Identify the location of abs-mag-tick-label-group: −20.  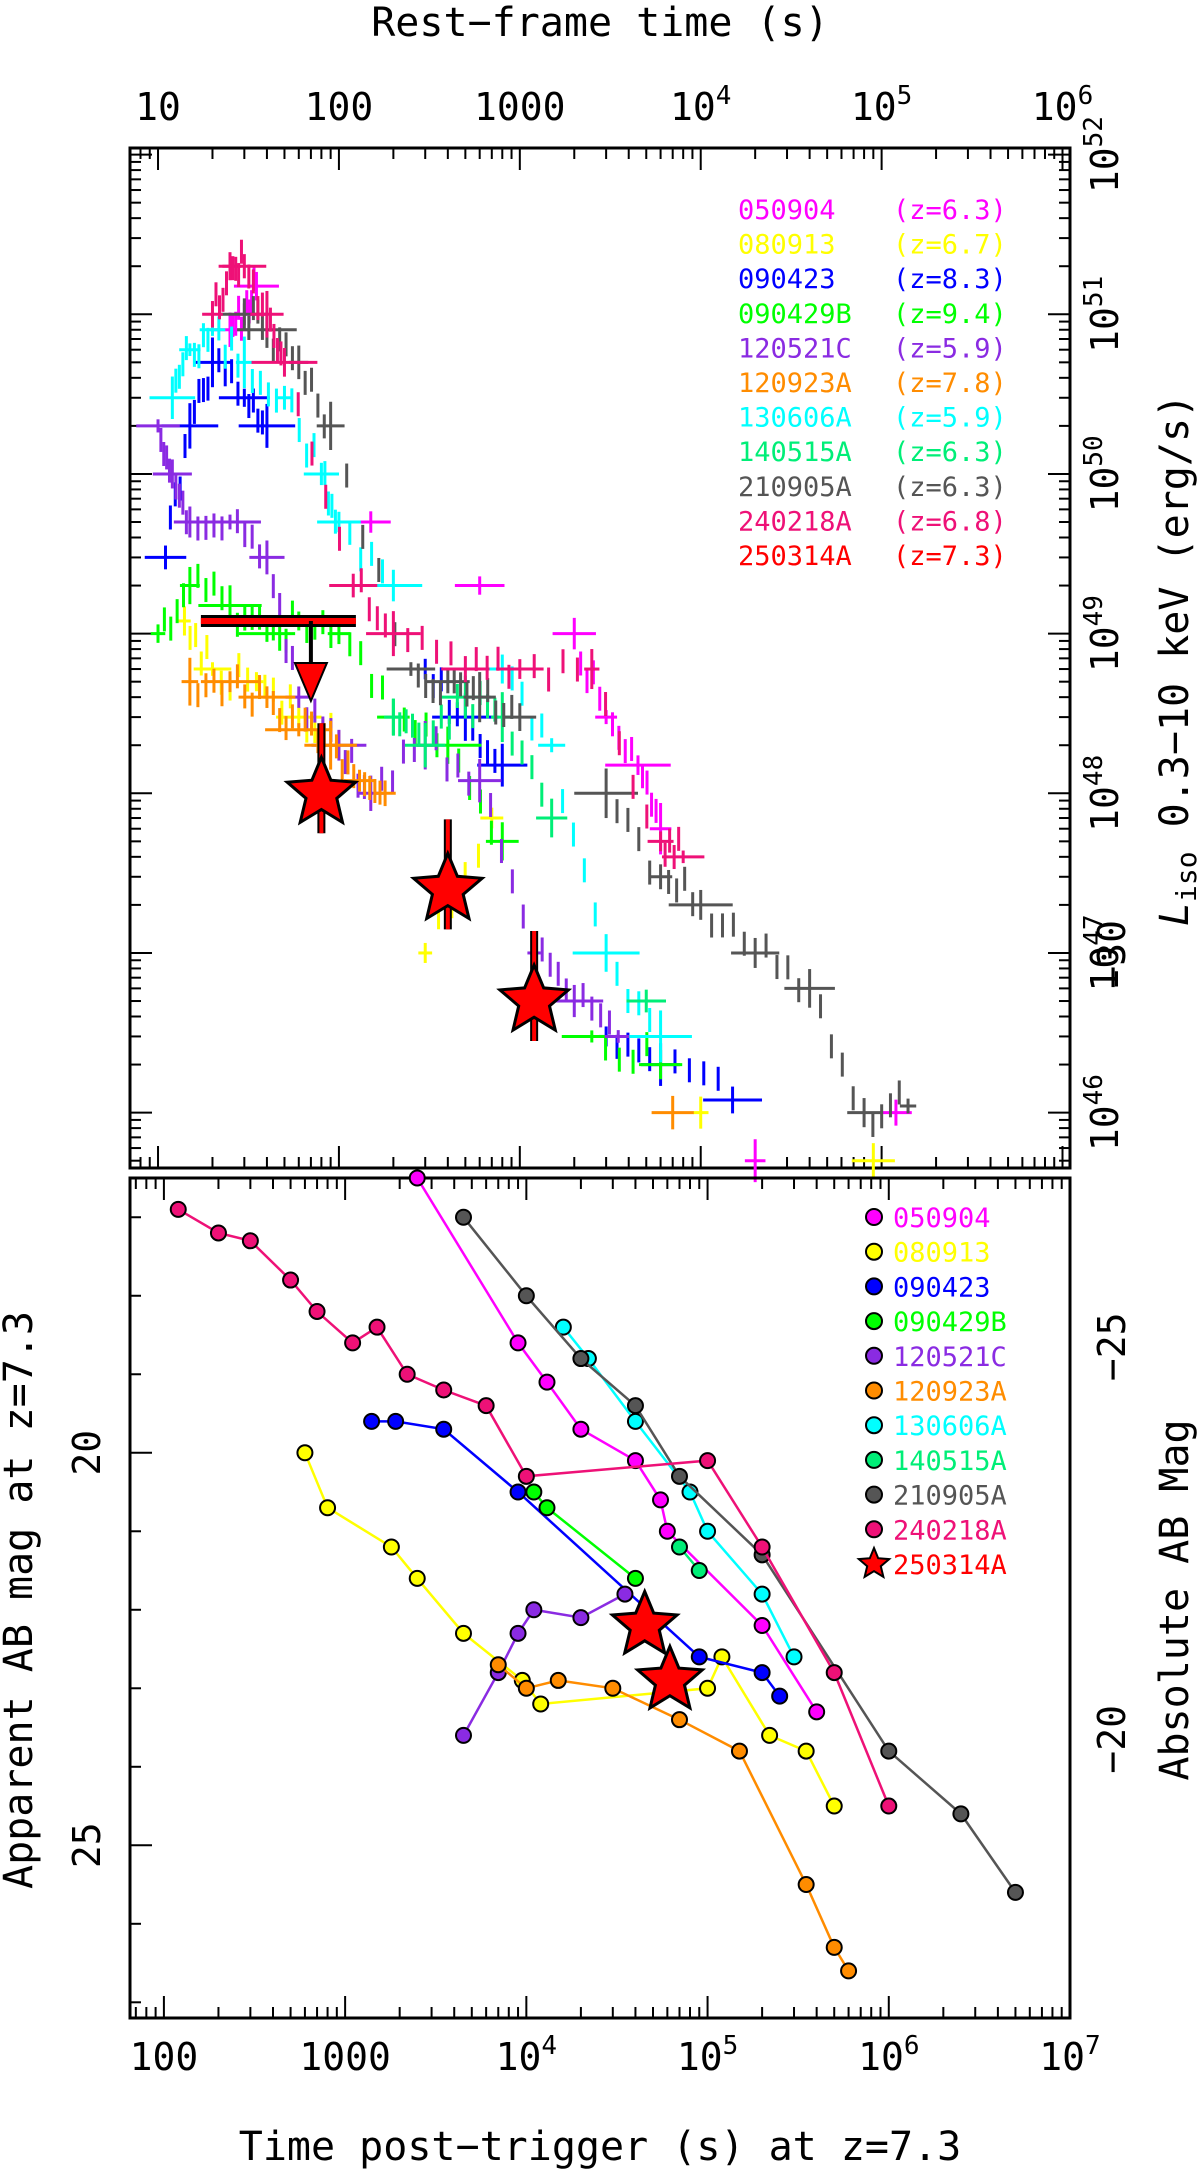
(1112, 1739).